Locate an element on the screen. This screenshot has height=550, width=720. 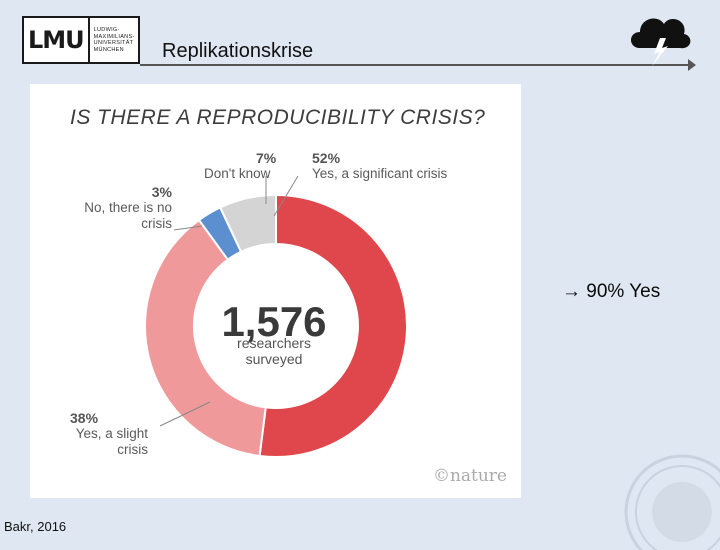
callout-significant: 52% Yes, a significant crisis is located at coordinates (379, 166).